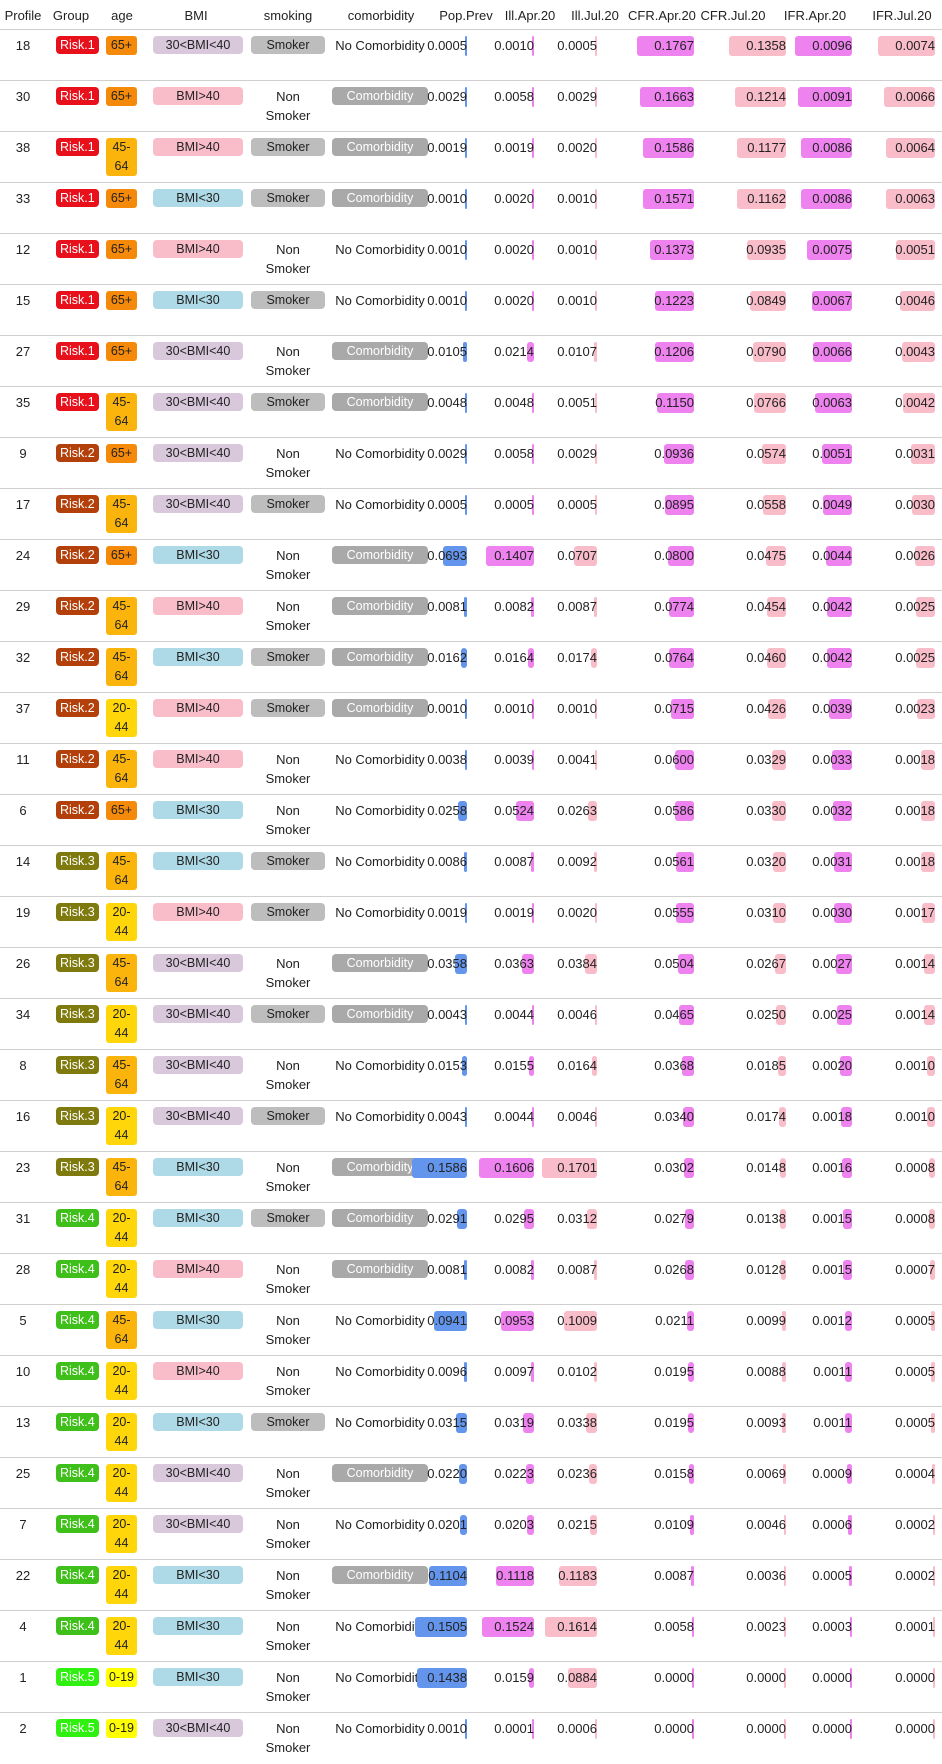 The image size is (942, 1764). What do you see at coordinates (766, 1473) in the screenshot?
I see `cfr-jul-value: 0.0069` at bounding box center [766, 1473].